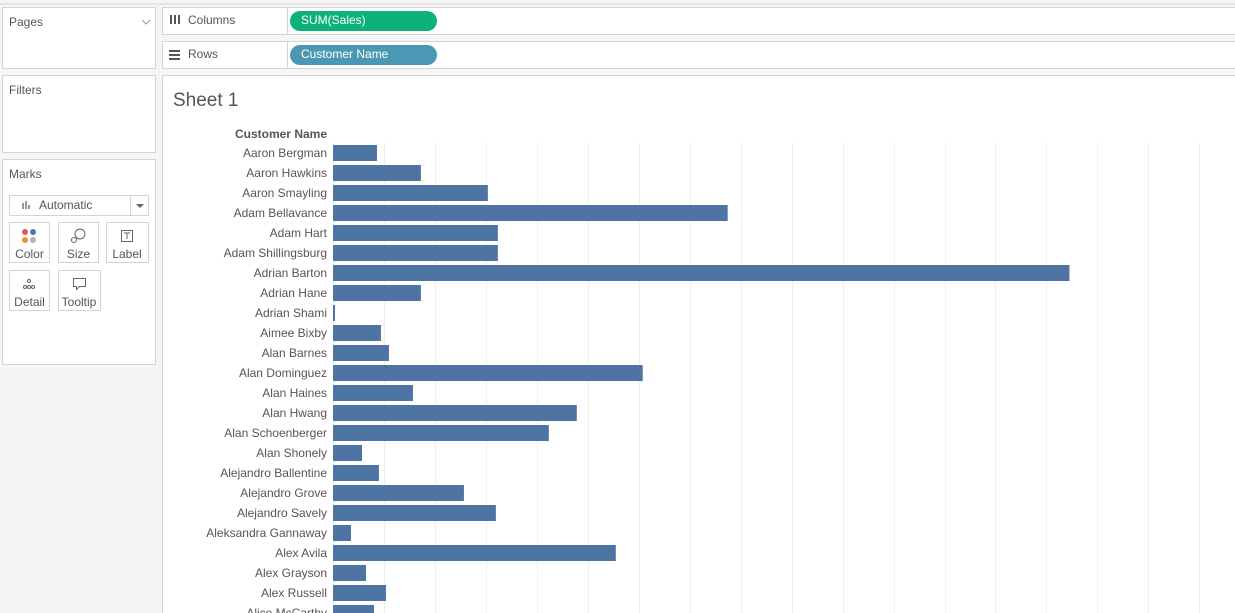 Image resolution: width=1235 pixels, height=613 pixels. Describe the element at coordinates (206, 100) in the screenshot. I see `sheet-title: Sheet 1` at that location.